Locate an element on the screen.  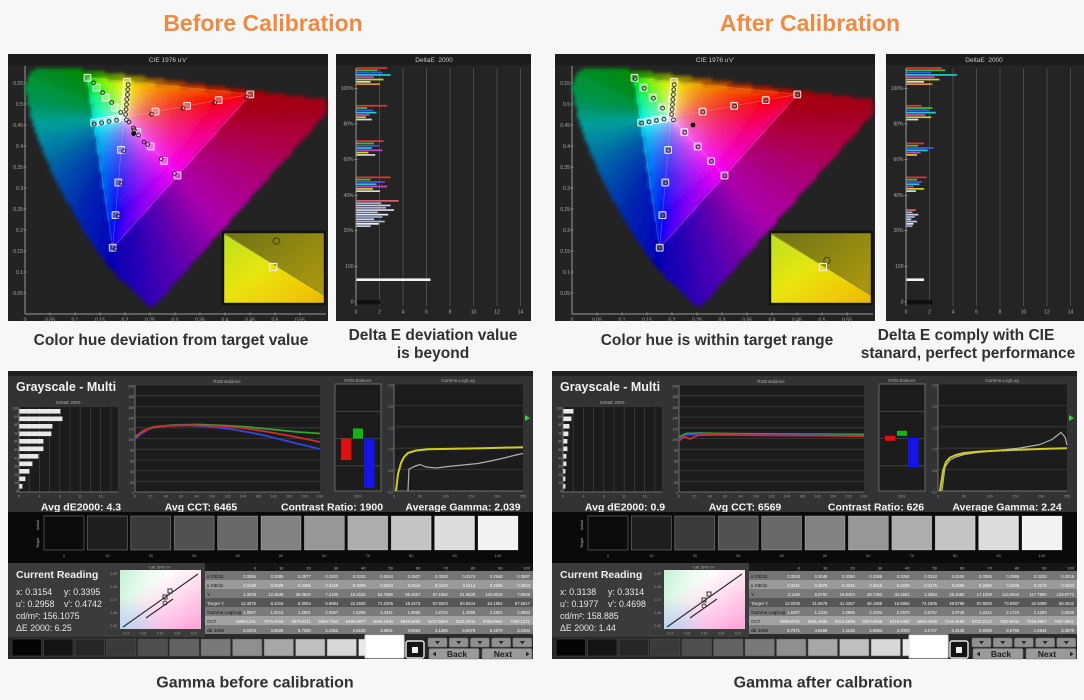
svg-text: 7268.1271 is located at coordinates (520, 621).